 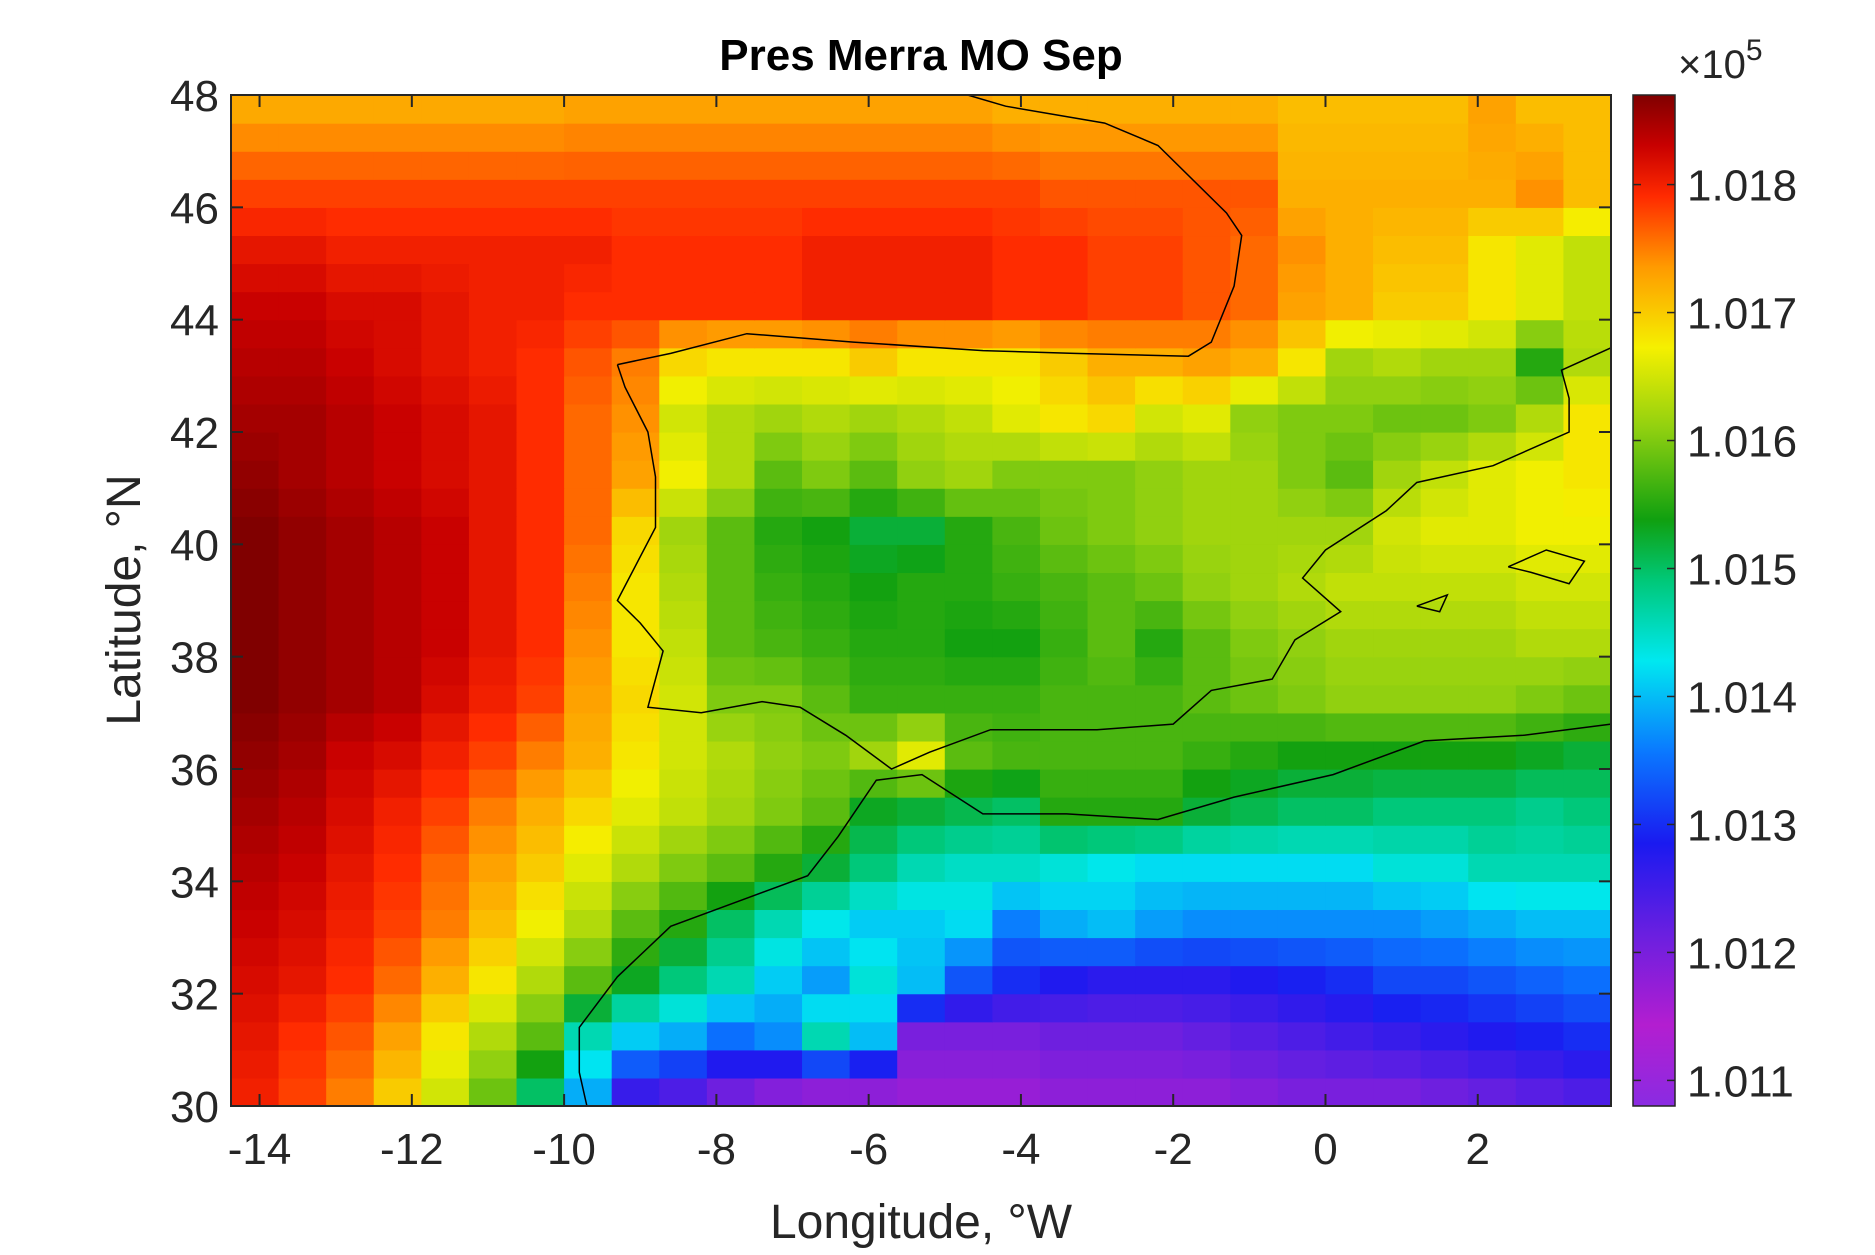 What do you see at coordinates (194, 658) in the screenshot?
I see `y-tick-label: 38` at bounding box center [194, 658].